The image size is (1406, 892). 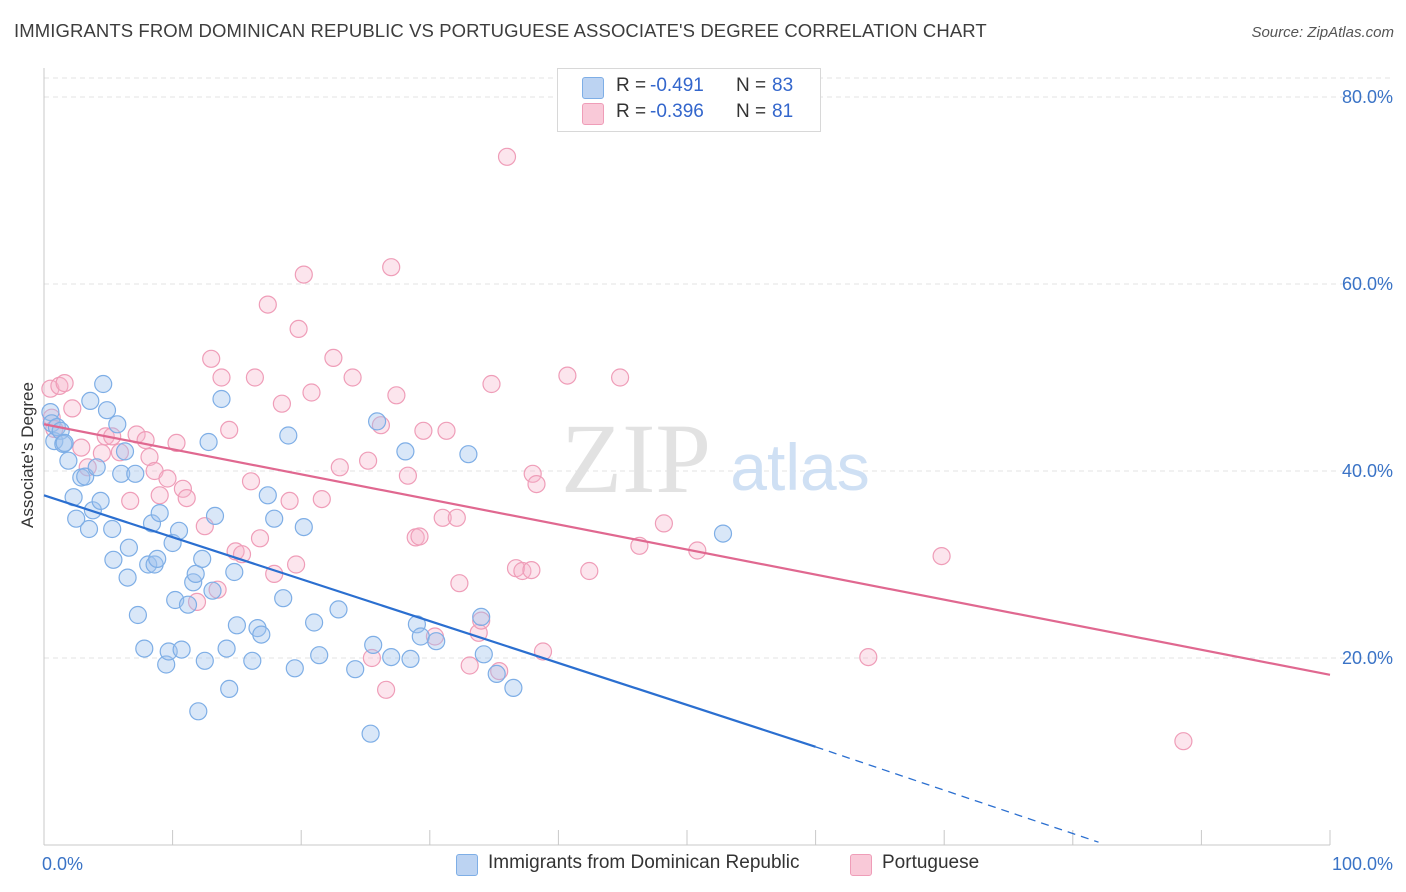 What do you see at coordinates (677, 111) in the screenshot?
I see `r-value: -0.396` at bounding box center [677, 111].